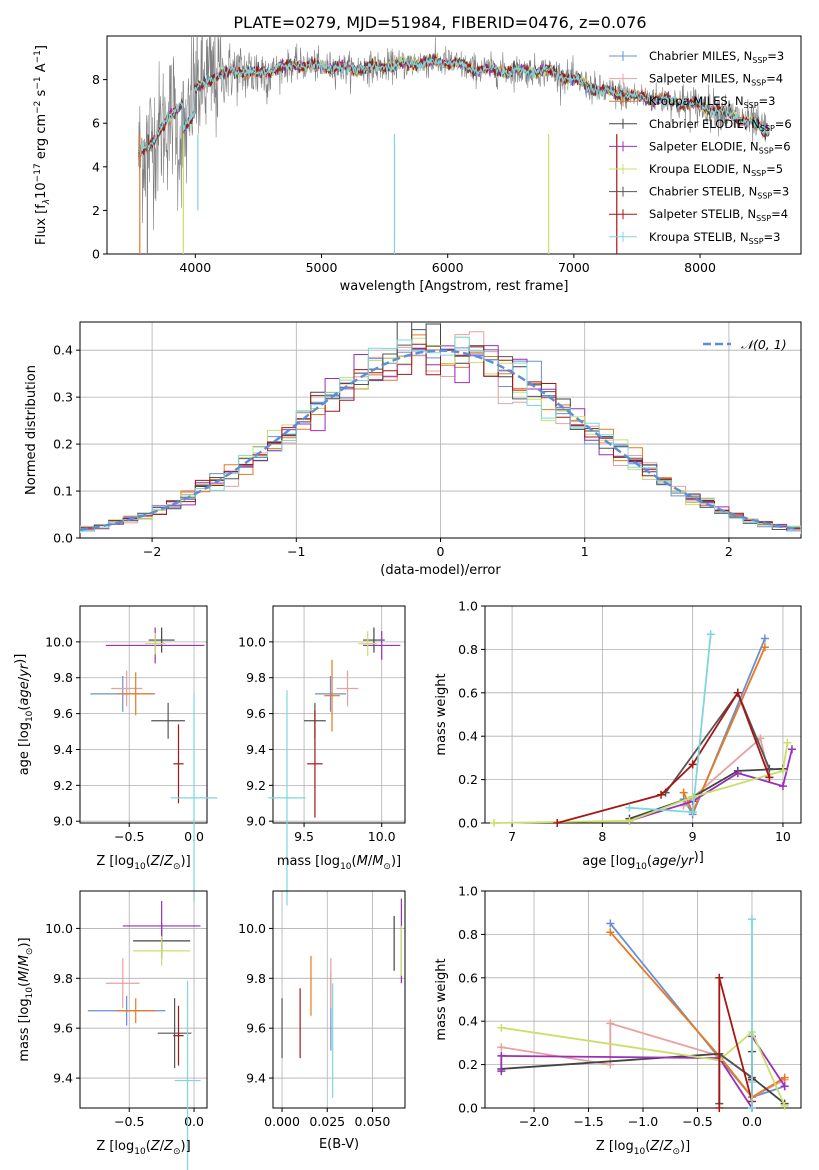 The width and height of the screenshot is (819, 1170). I want to click on weight-age-xlabel-part: 10, so click(641, 867).